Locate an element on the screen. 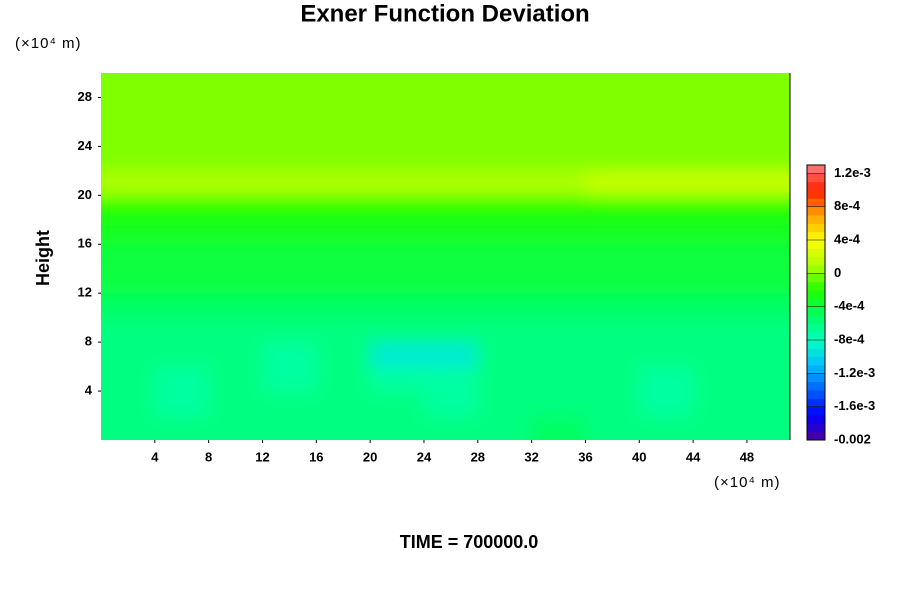  colorbar-tick-label: 8e-4 is located at coordinates (847, 205).